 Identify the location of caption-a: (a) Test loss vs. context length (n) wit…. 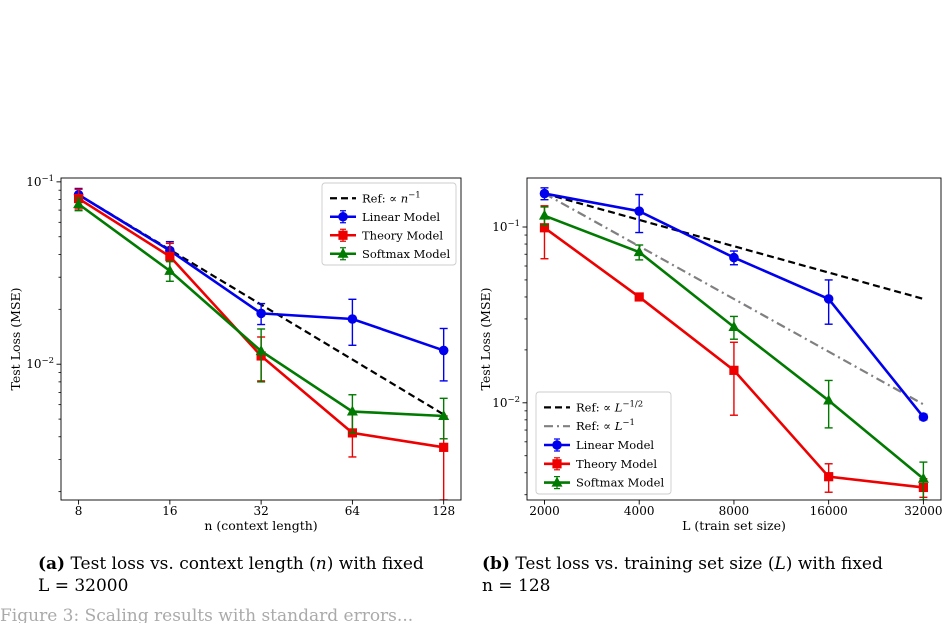
(248, 575).